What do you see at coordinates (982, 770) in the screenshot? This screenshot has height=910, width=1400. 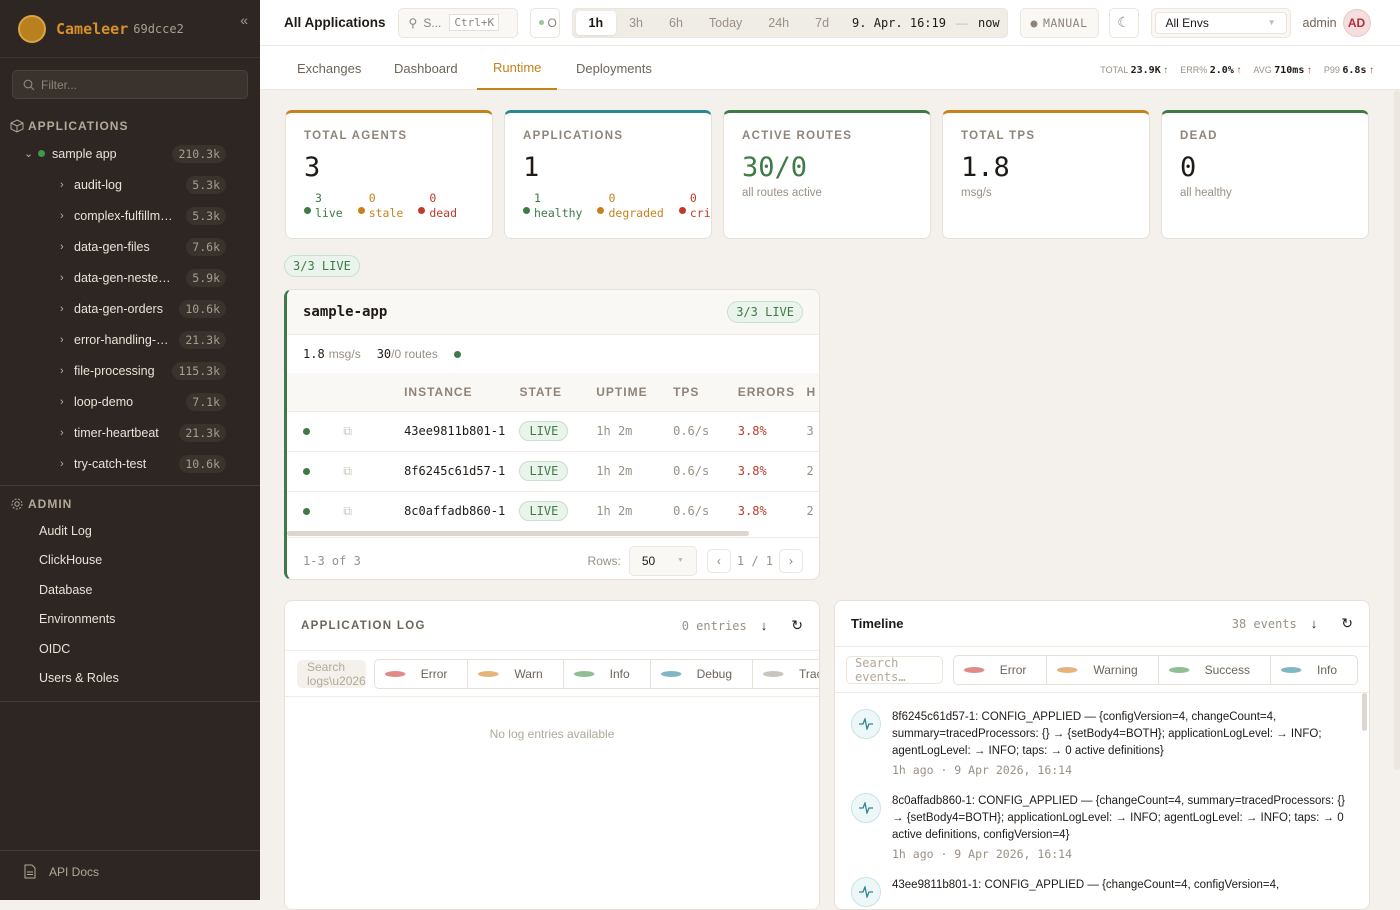 I see `event-time: 1h ago · 9 Apr 2026, 16:14` at bounding box center [982, 770].